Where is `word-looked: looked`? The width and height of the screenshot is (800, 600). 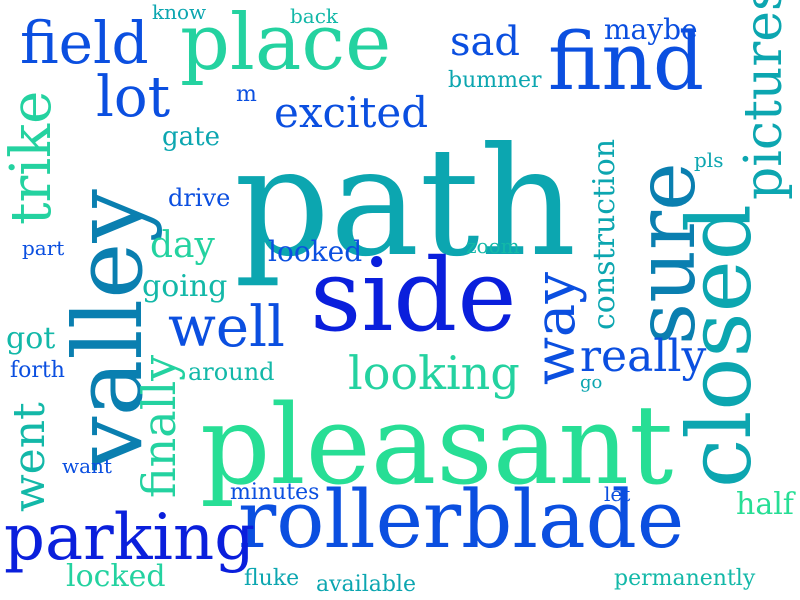 word-looked: looked is located at coordinates (315, 251).